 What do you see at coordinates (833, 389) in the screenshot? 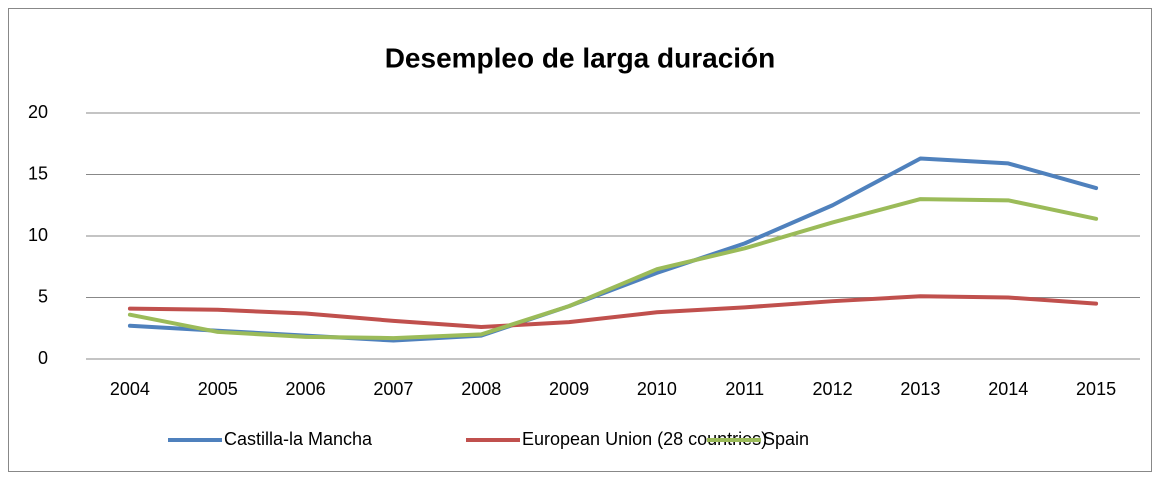
I see `x-tick-label: 2012` at bounding box center [833, 389].